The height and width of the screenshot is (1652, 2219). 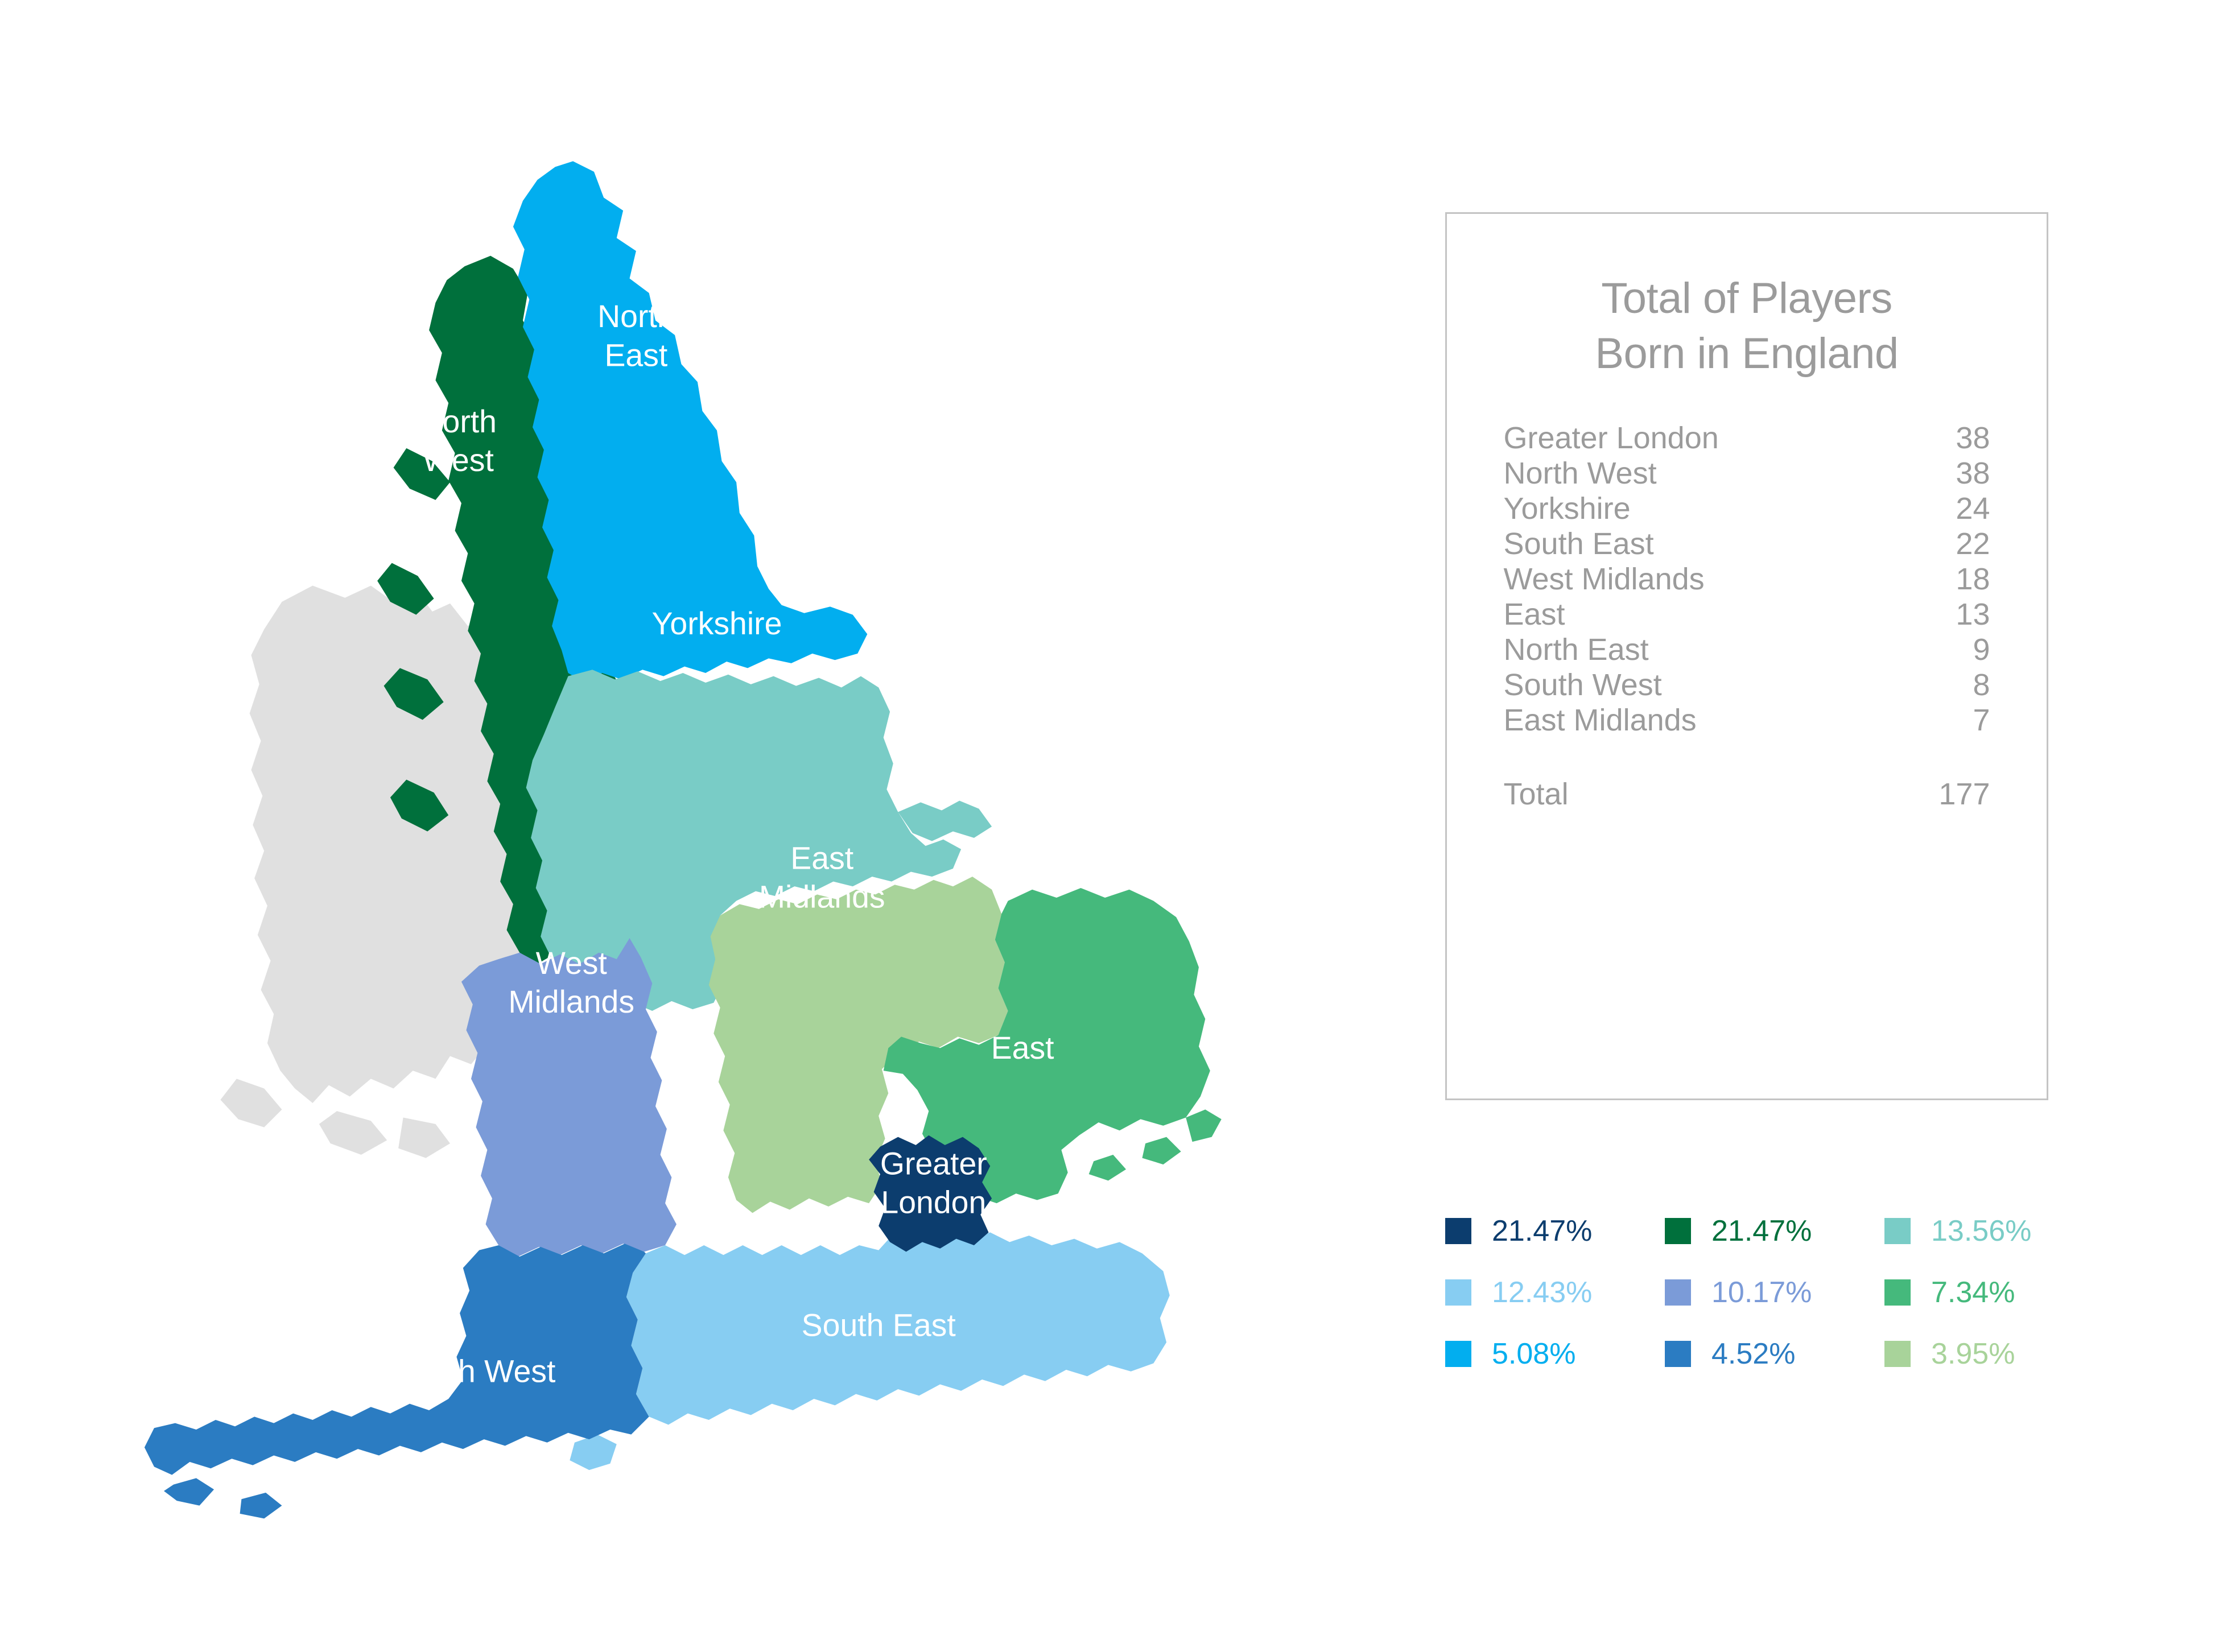 I want to click on panel-title: Total of Players Born in England, so click(x=1747, y=298).